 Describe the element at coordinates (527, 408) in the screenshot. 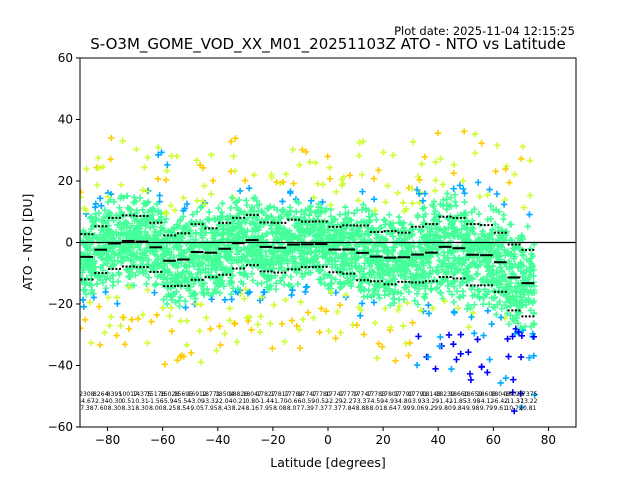

I see `bin-label: 10.81` at that location.